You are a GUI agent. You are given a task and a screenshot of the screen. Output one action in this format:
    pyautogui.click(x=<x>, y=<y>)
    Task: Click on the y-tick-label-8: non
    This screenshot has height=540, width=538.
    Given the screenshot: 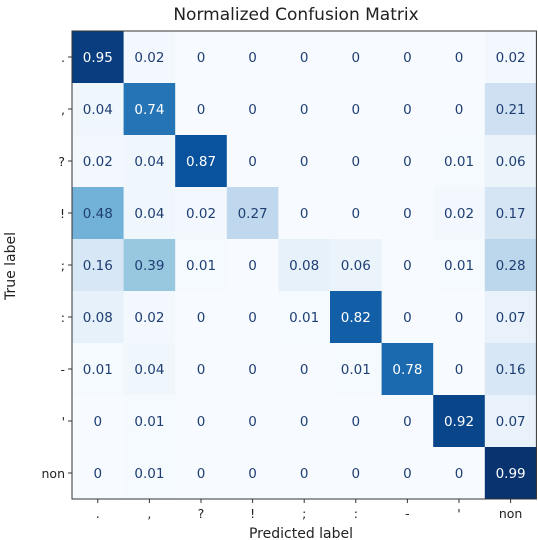 What is the action you would take?
    pyautogui.click(x=54, y=473)
    